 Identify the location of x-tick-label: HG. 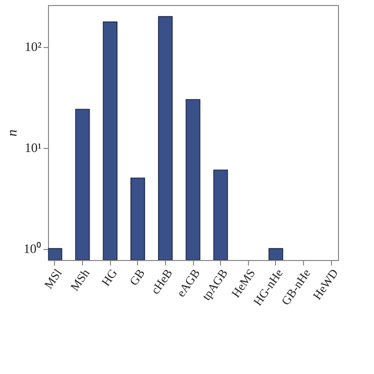
(109, 277).